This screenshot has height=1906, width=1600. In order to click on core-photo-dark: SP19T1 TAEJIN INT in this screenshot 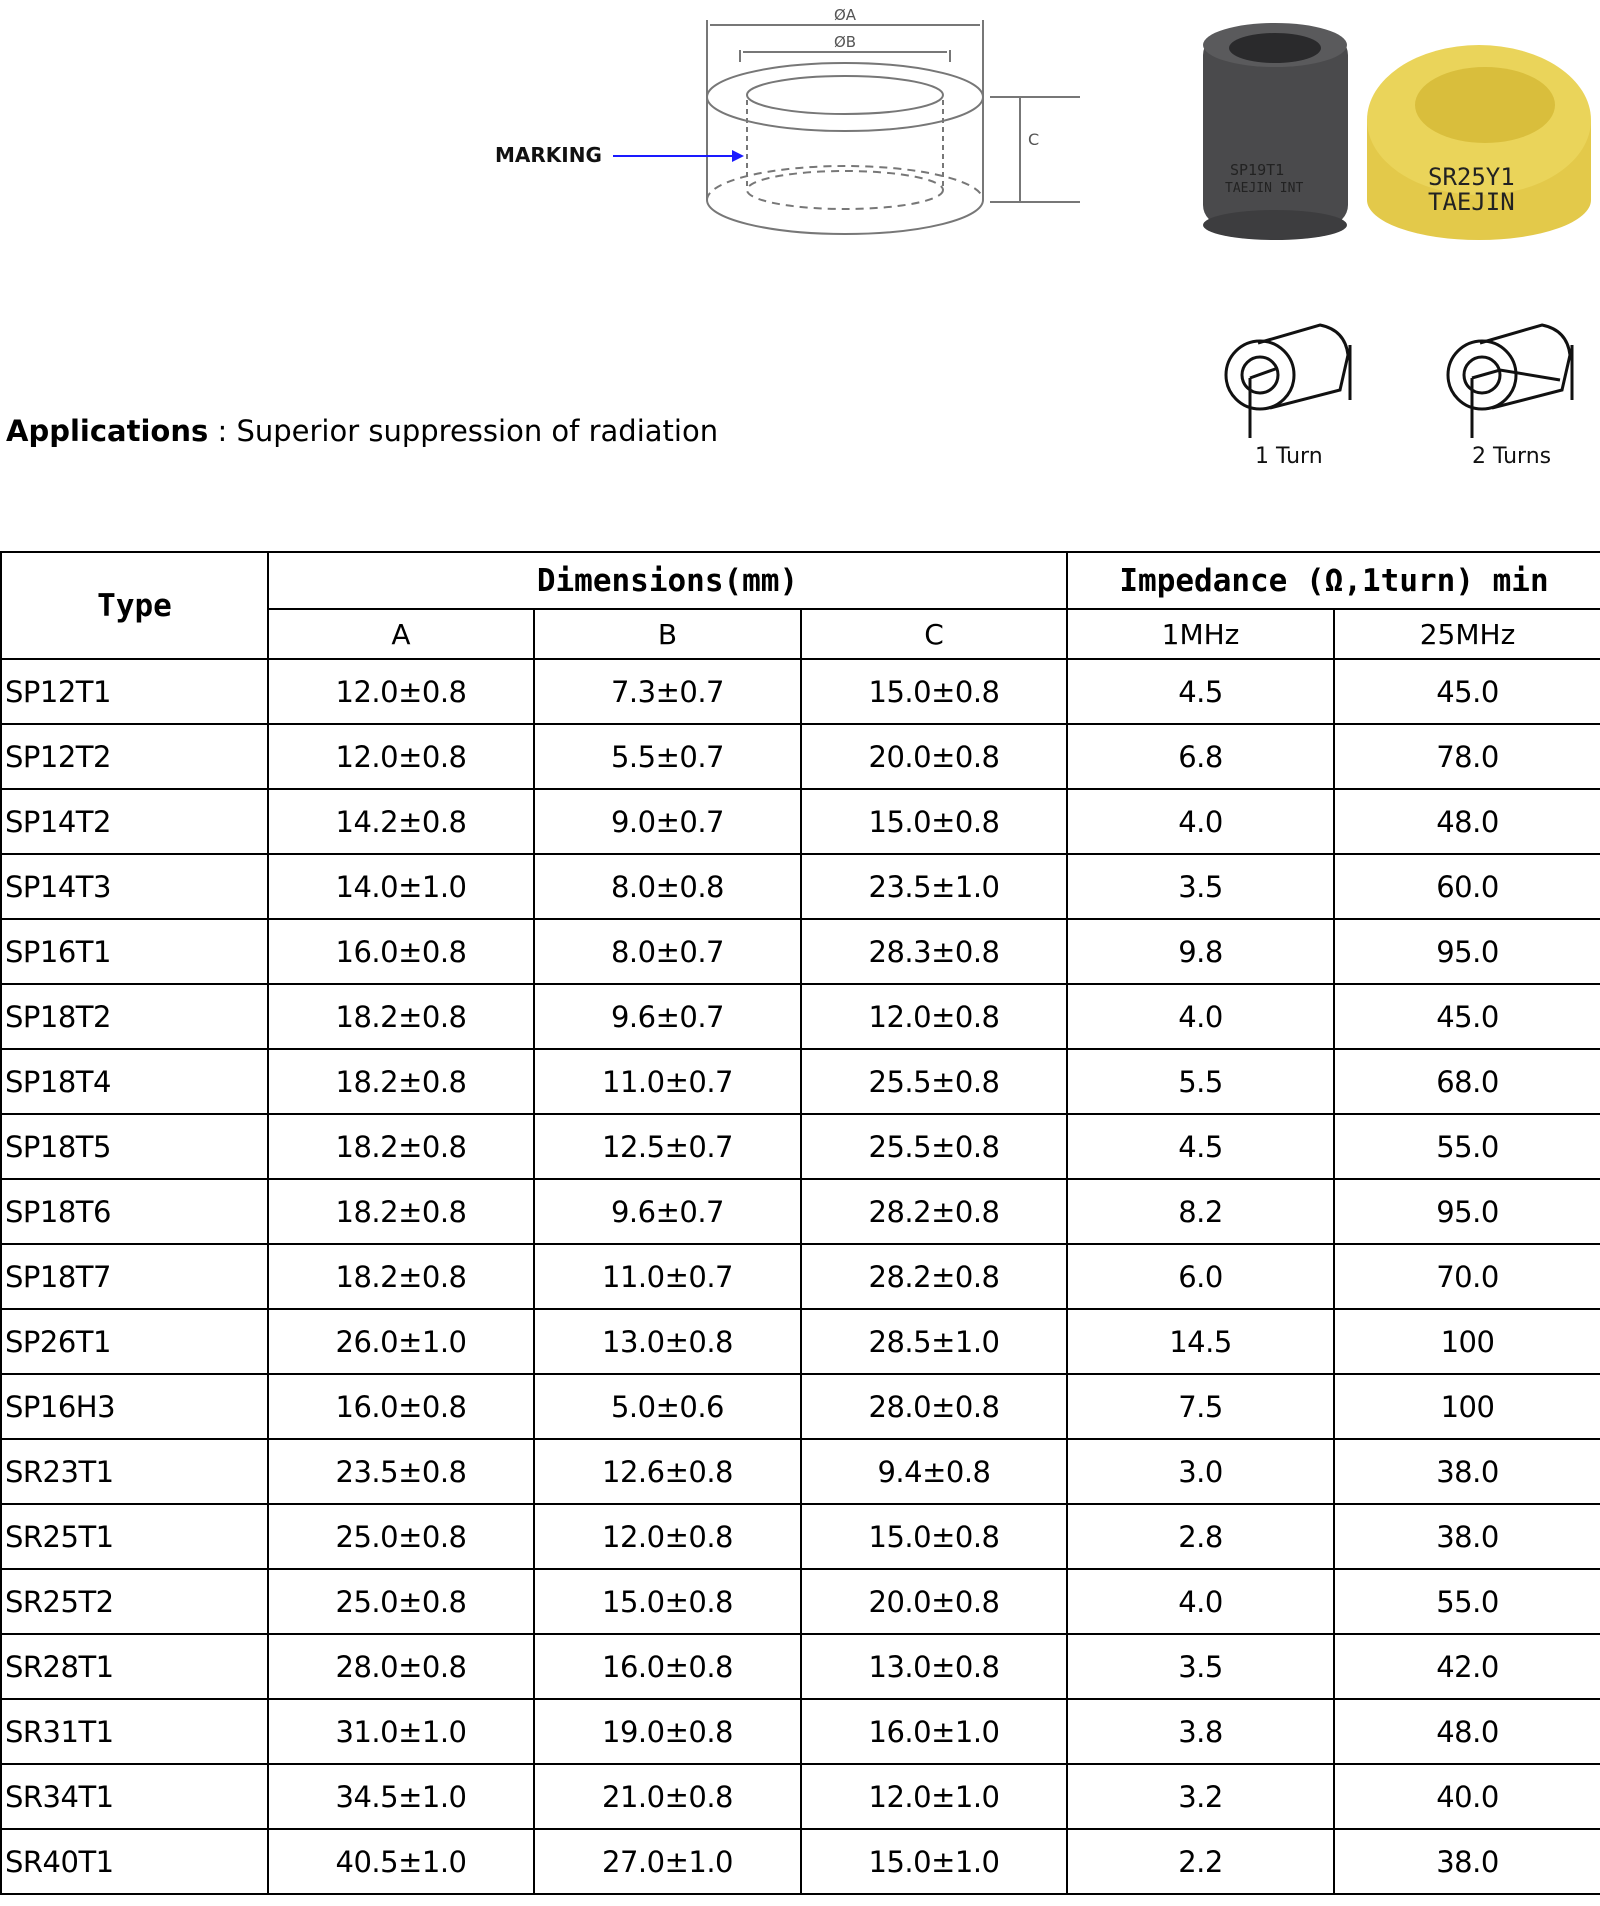, I will do `click(1275, 131)`.